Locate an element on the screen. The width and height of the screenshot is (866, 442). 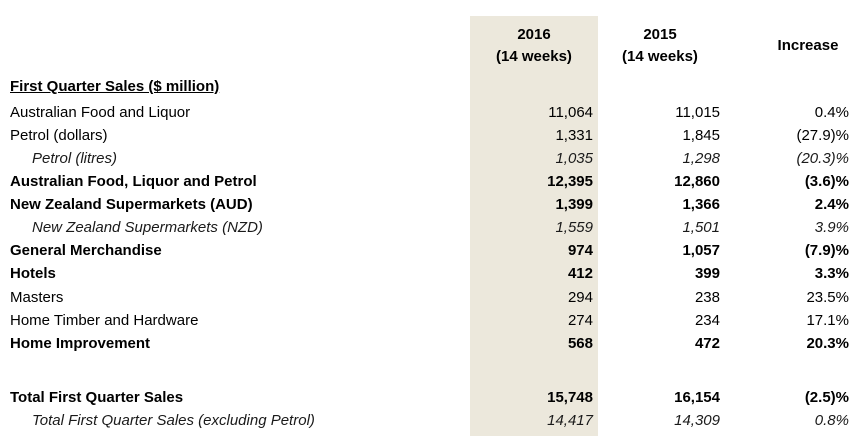
value-increase: (20.3)% is located at coordinates (822, 158).